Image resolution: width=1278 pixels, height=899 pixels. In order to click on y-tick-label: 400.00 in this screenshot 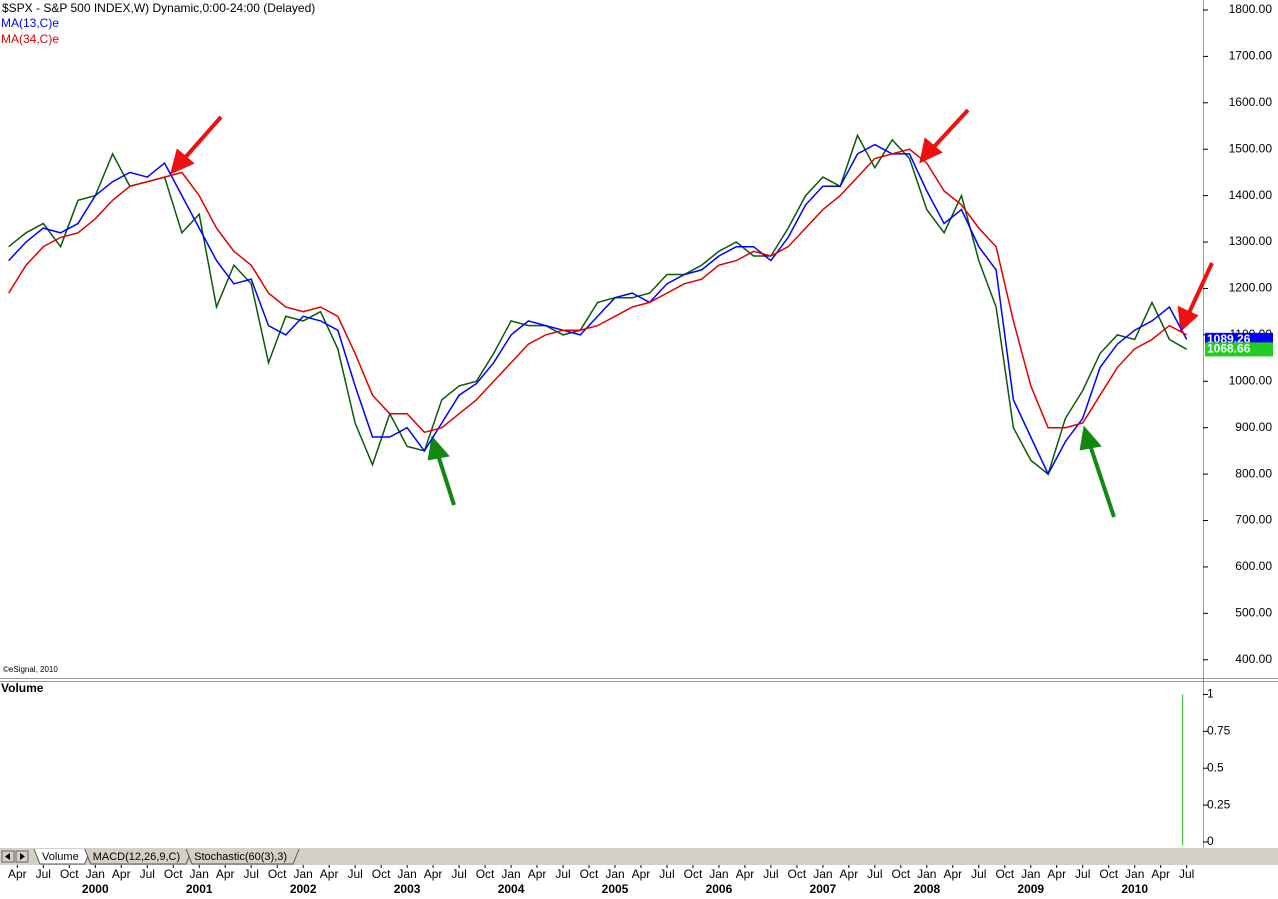, I will do `click(1253, 659)`.